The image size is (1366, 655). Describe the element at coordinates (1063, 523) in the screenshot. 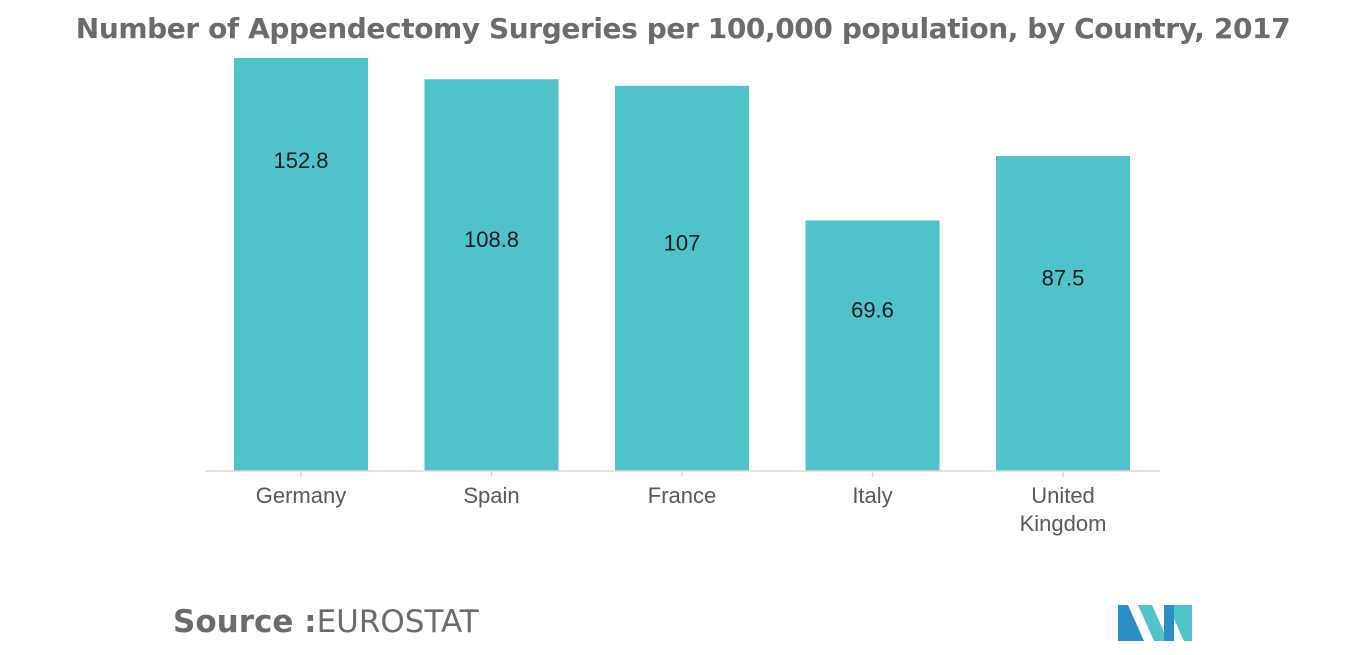

I see `category-label-4-line-1: Kingdom` at that location.